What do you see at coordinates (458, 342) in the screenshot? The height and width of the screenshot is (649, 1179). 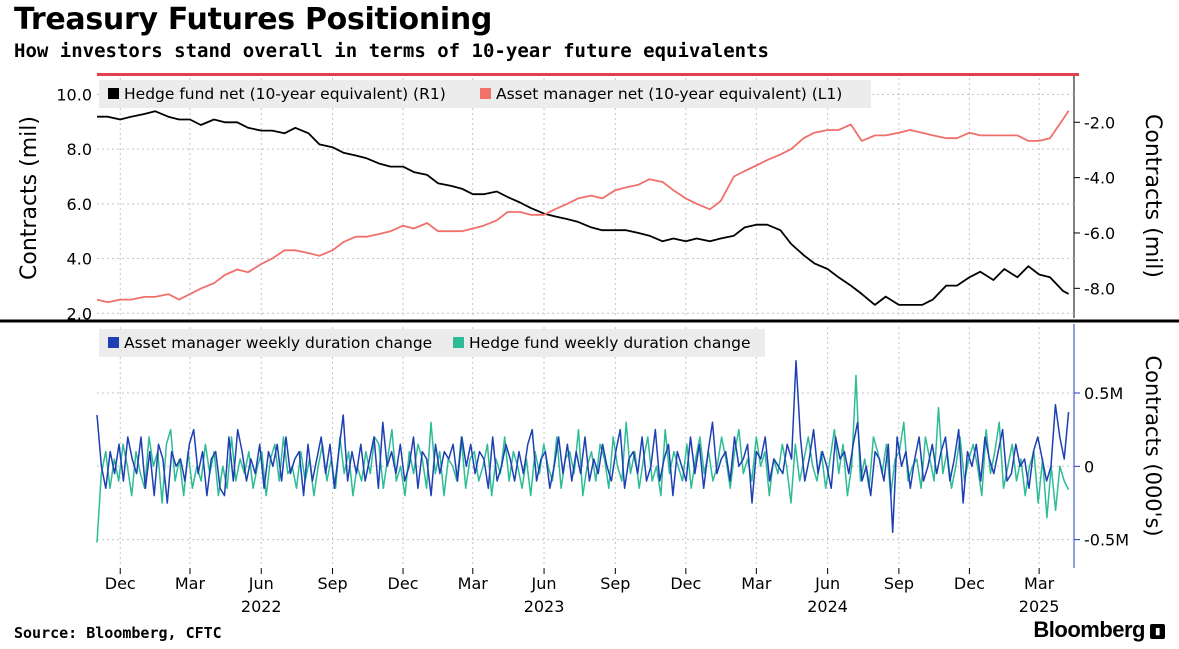 I see `legend-hedge-fund-weekly-swatch` at bounding box center [458, 342].